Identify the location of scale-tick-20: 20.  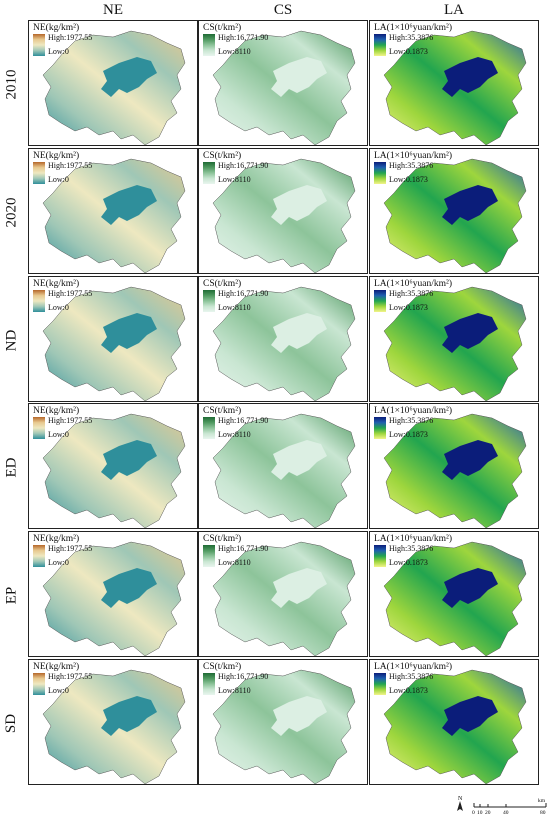
(488, 812).